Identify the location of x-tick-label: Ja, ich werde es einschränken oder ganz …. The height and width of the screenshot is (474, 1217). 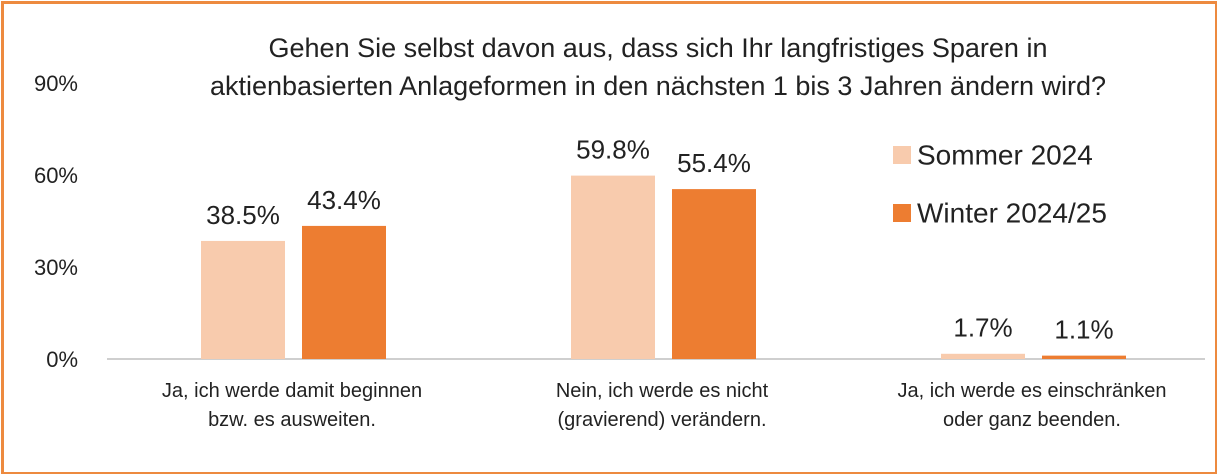
(1032, 405).